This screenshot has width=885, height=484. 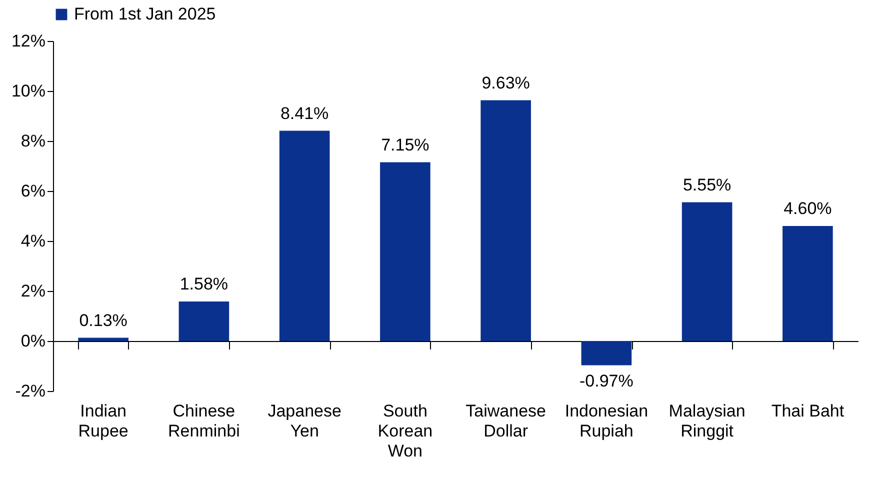 What do you see at coordinates (33, 241) in the screenshot?
I see `y-tick-label: 4%` at bounding box center [33, 241].